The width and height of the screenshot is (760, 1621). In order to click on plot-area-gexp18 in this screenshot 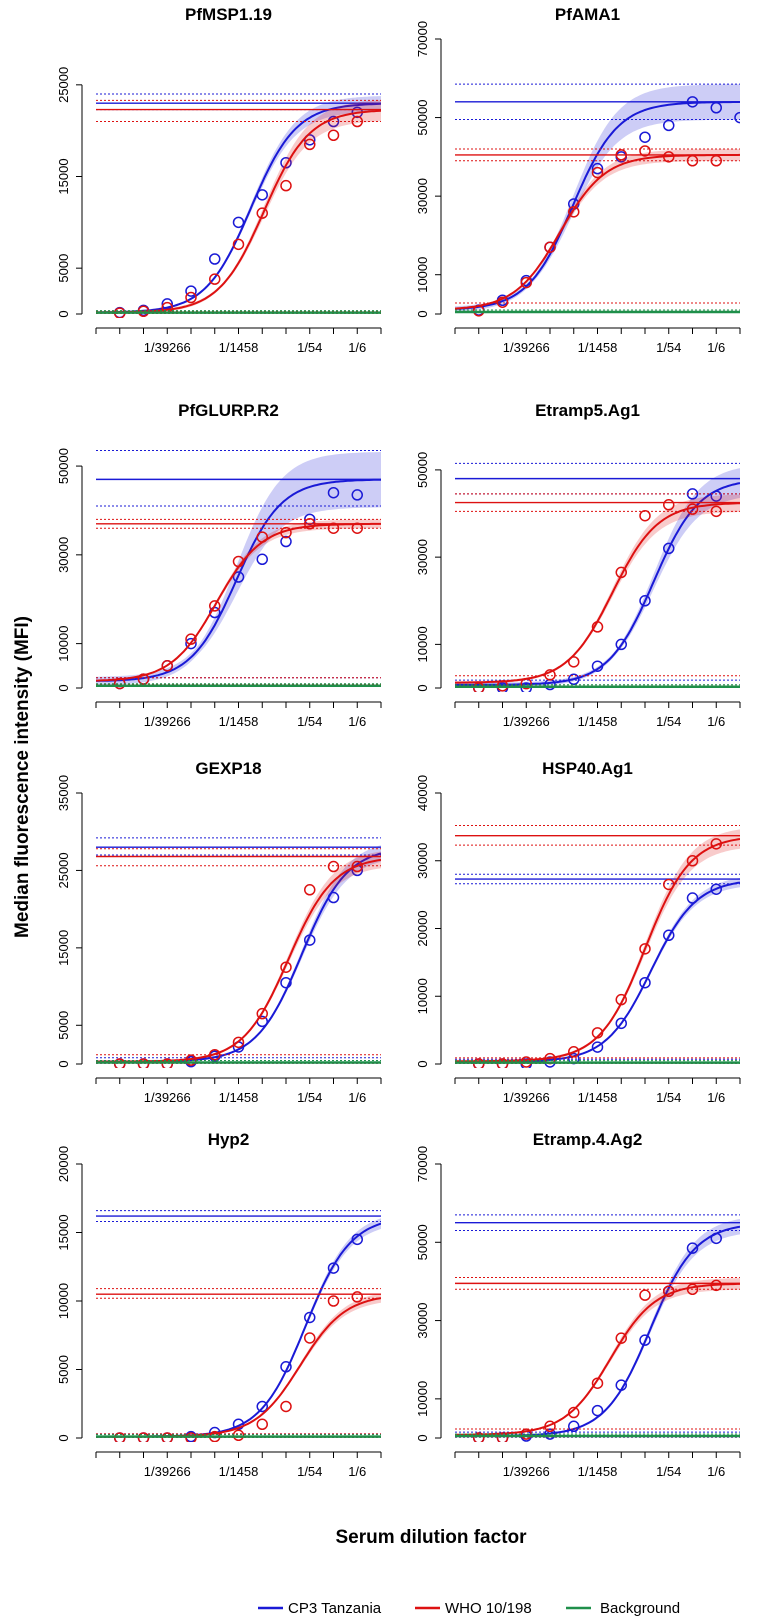, I will do `click(238, 952)`.